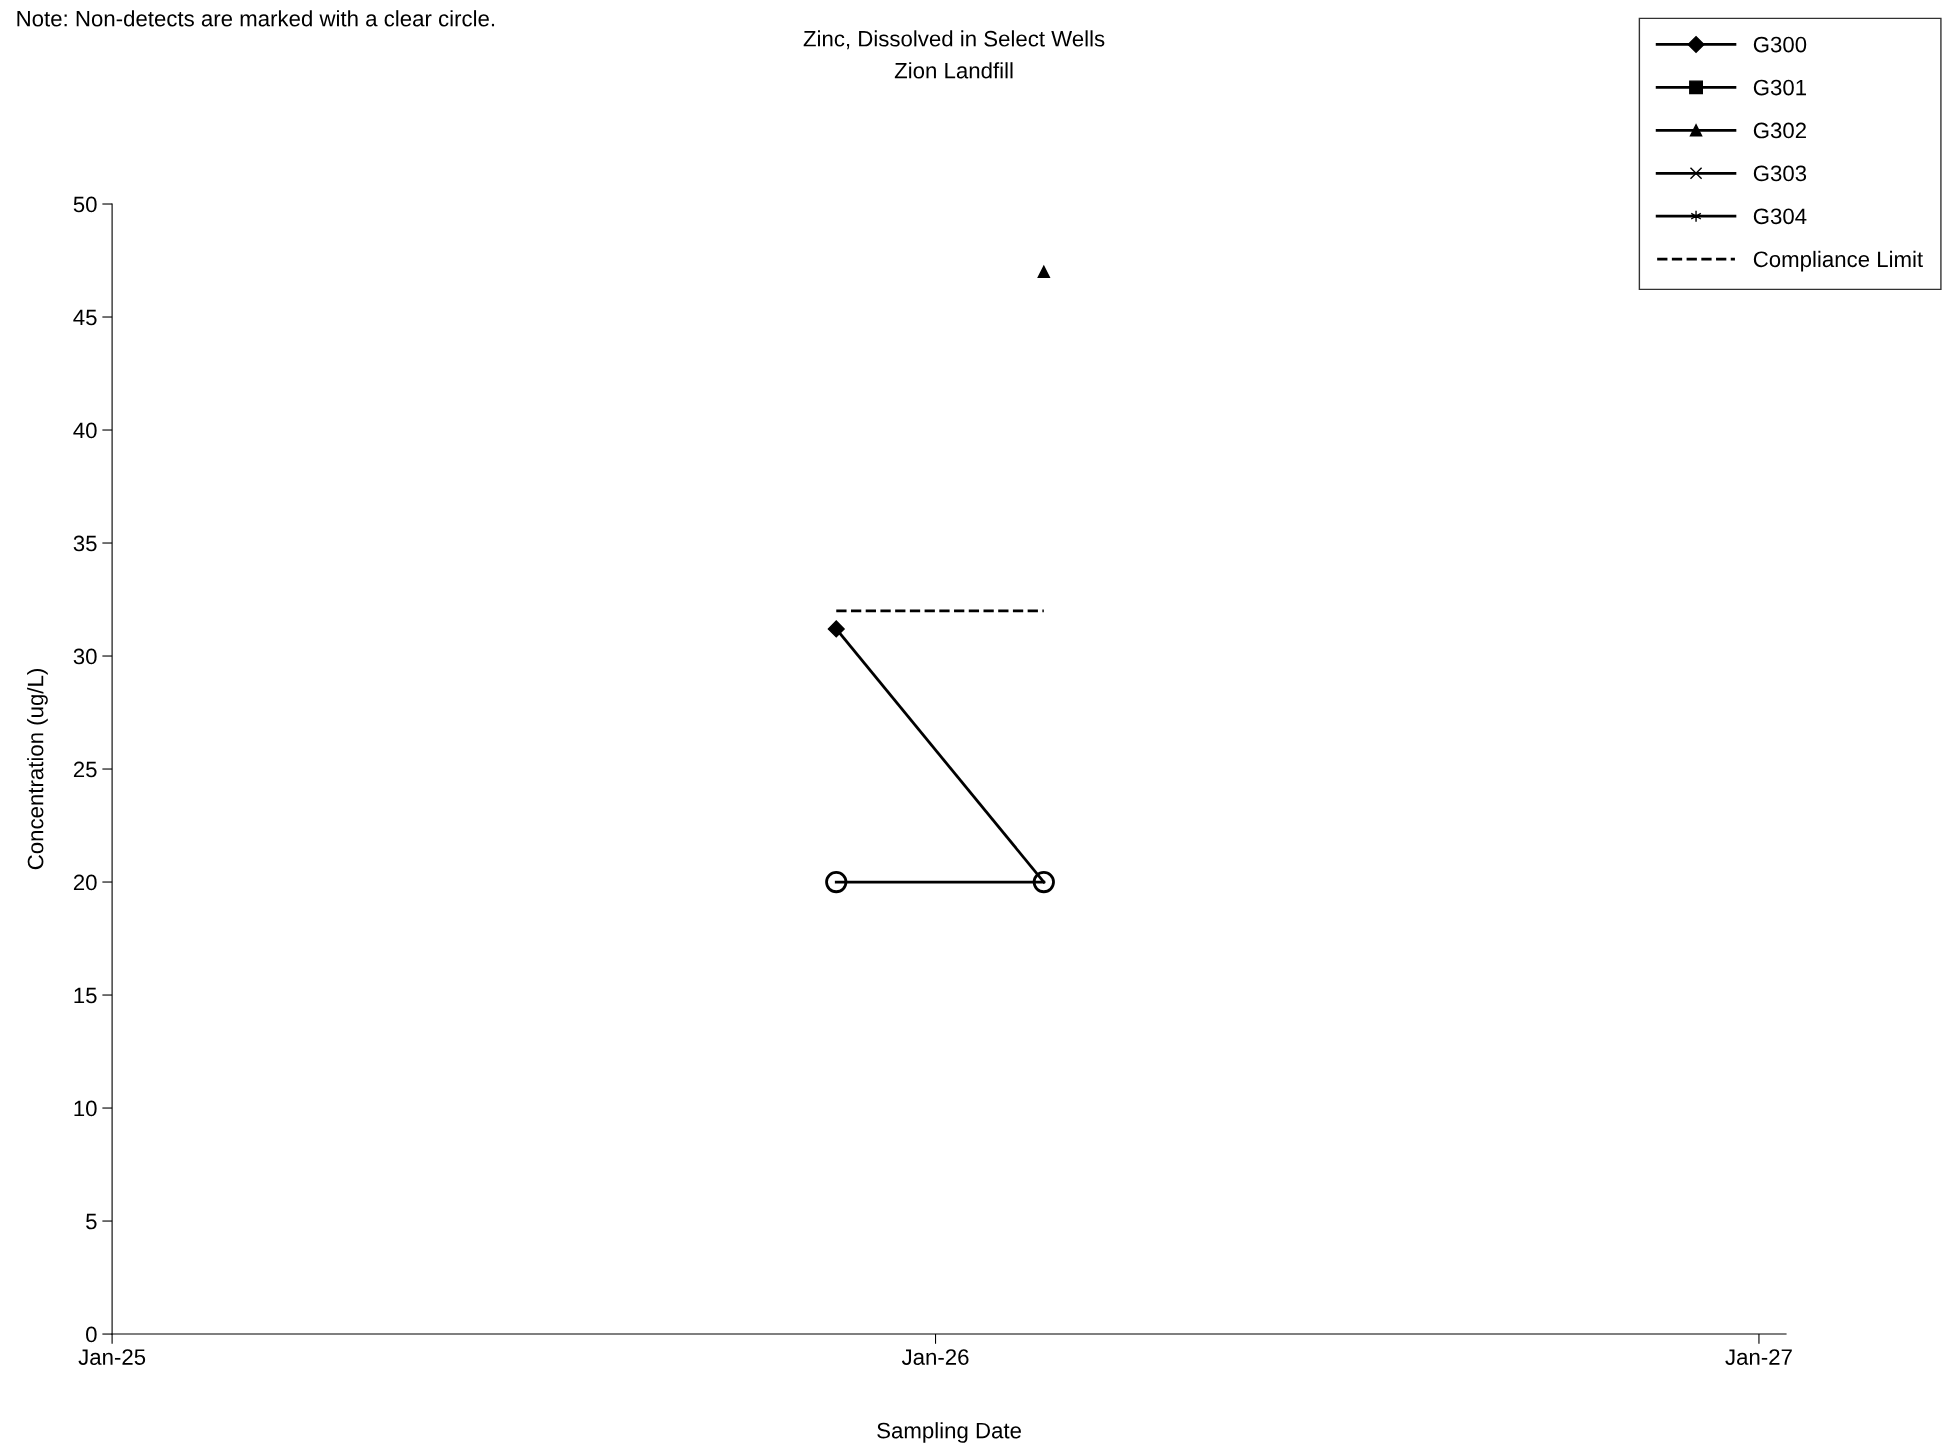  I want to click on text: Note: Non-detects are marked with a clear circle., so click(256, 18).